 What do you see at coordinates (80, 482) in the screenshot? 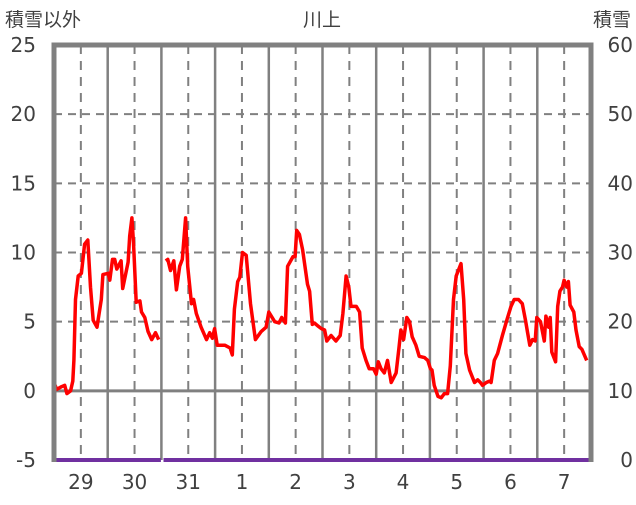
I see `x-tick-label: 29` at bounding box center [80, 482].